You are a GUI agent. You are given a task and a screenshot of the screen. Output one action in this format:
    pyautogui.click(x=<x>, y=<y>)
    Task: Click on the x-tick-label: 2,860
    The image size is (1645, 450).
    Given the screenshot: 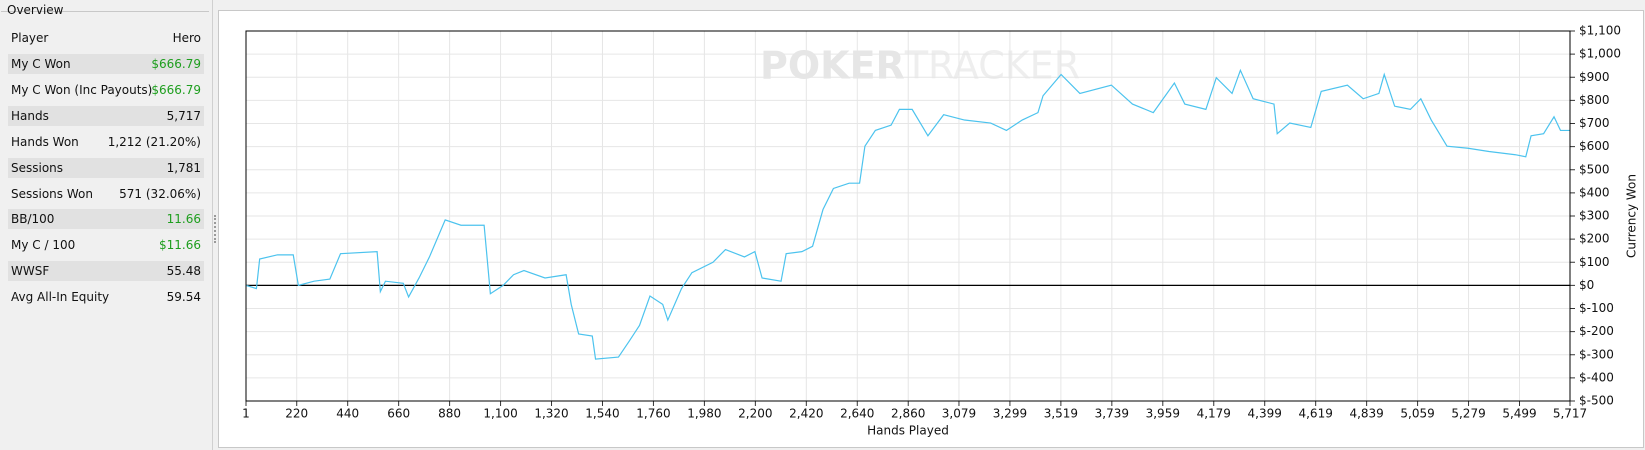 What is the action you would take?
    pyautogui.click(x=908, y=414)
    